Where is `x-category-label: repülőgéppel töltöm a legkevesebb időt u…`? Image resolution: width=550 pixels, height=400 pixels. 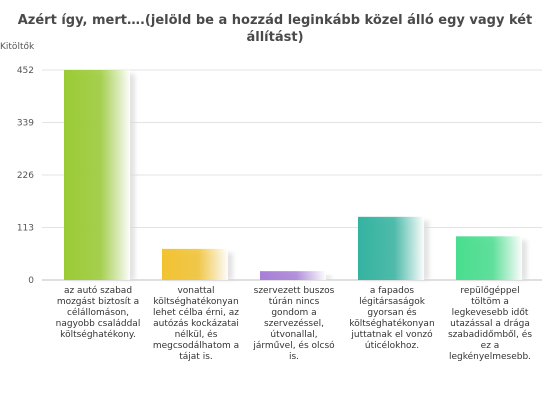 x-category-label: repülőgéppel töltöm a legkevesebb időt u… is located at coordinates (490, 324).